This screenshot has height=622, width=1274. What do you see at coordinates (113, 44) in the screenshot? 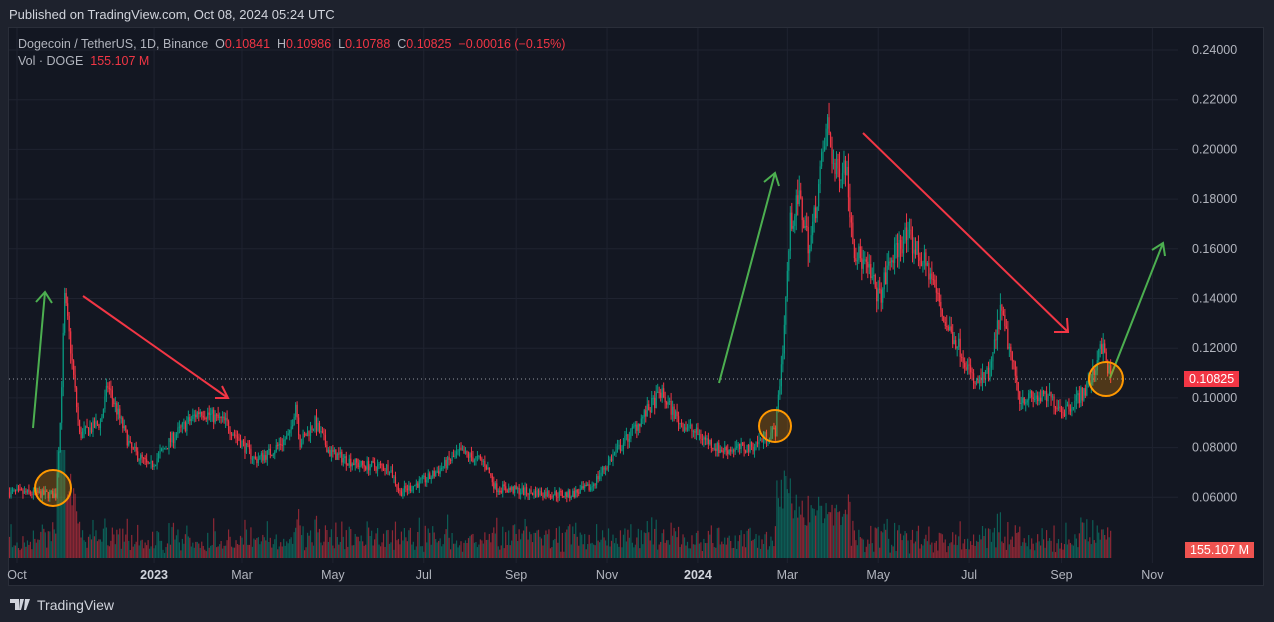
I see `symbol-title: Dogecoin / TetherUS, 1D, Binance` at bounding box center [113, 44].